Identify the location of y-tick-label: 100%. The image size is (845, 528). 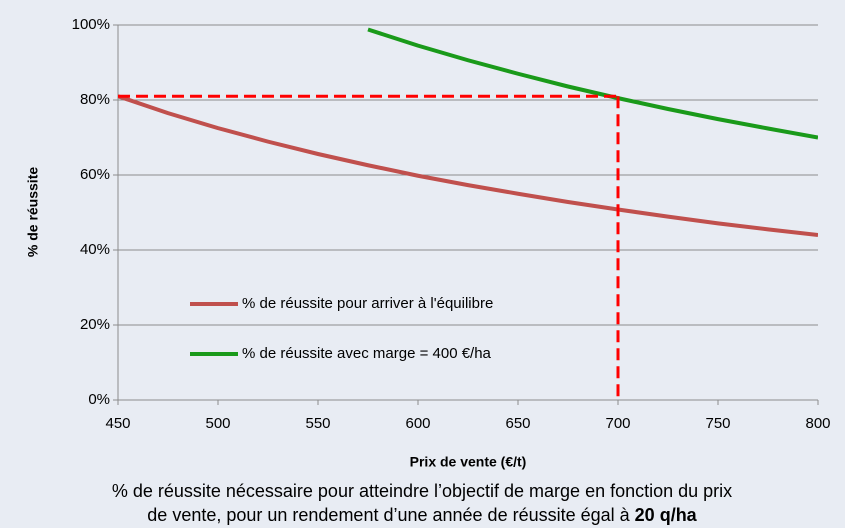
(91, 24).